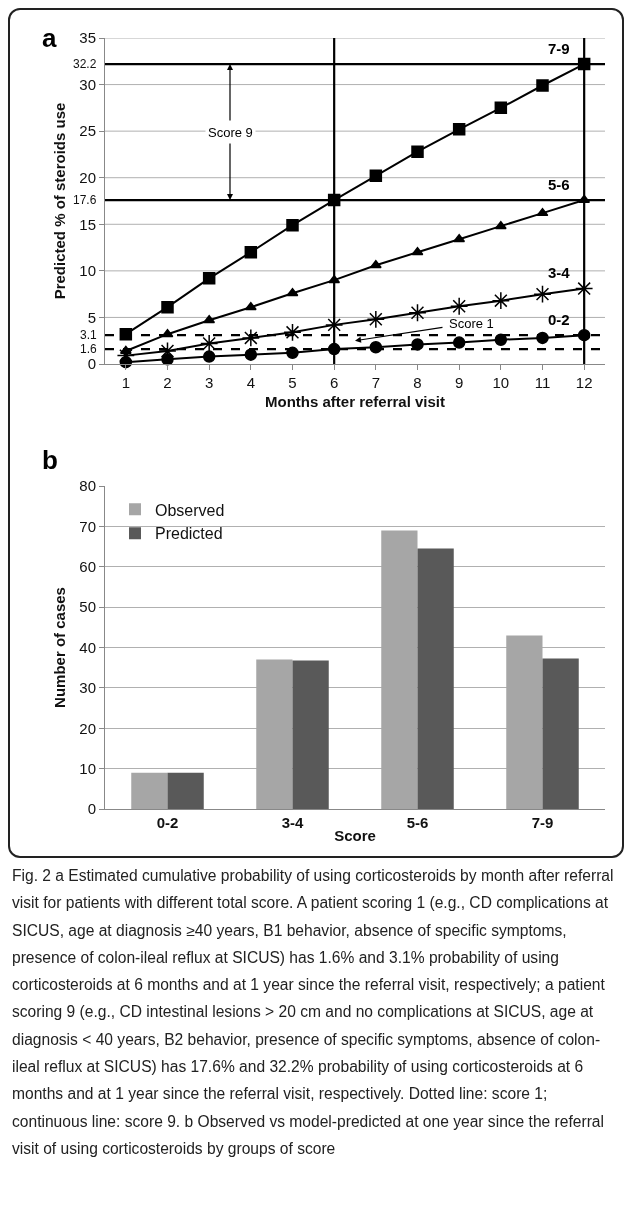 Image resolution: width=630 pixels, height=1223 pixels. I want to click on legend-label: Observed, so click(190, 510).